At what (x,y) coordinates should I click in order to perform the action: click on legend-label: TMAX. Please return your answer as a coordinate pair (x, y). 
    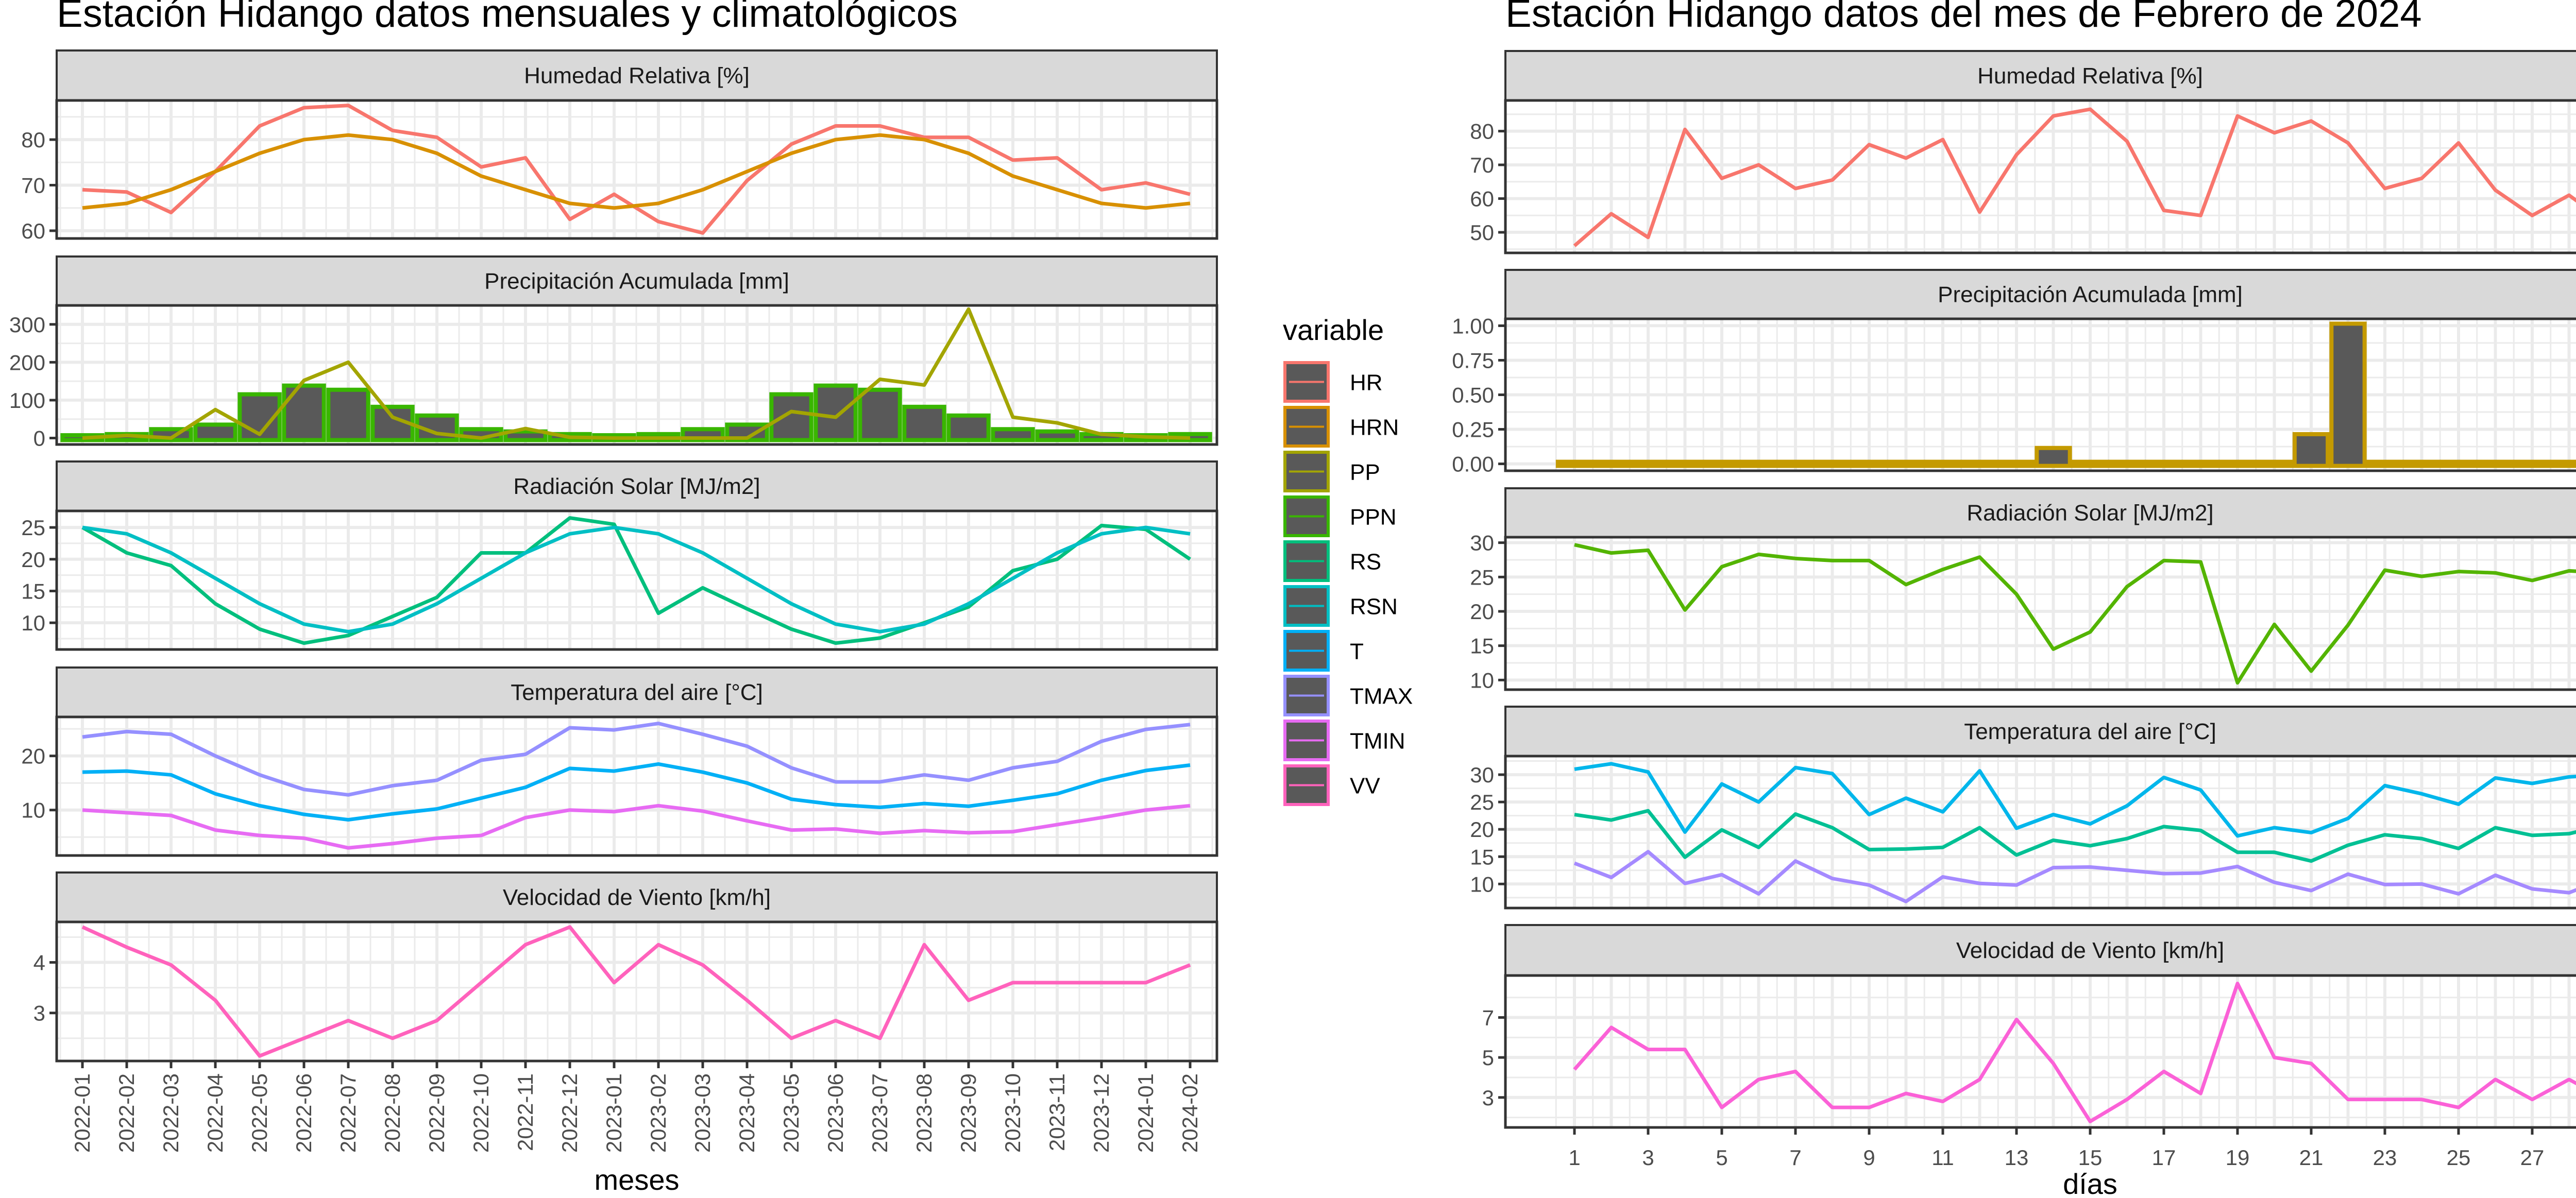
    Looking at the image, I should click on (1381, 696).